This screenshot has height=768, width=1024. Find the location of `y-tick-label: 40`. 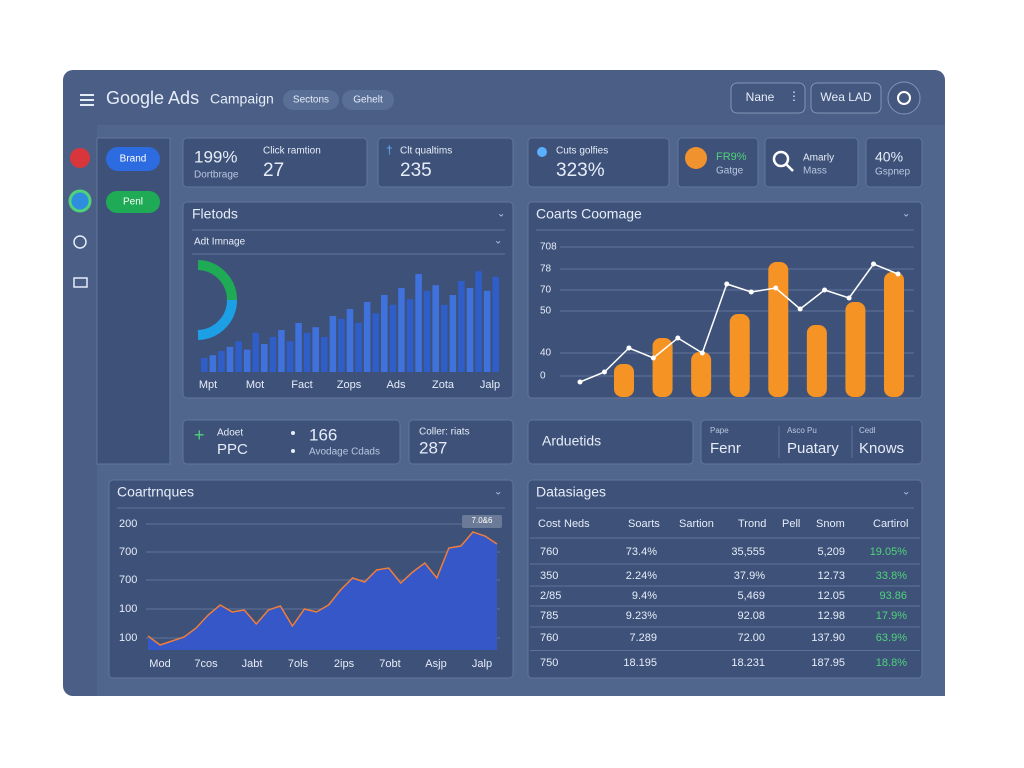

y-tick-label: 40 is located at coordinates (546, 353).